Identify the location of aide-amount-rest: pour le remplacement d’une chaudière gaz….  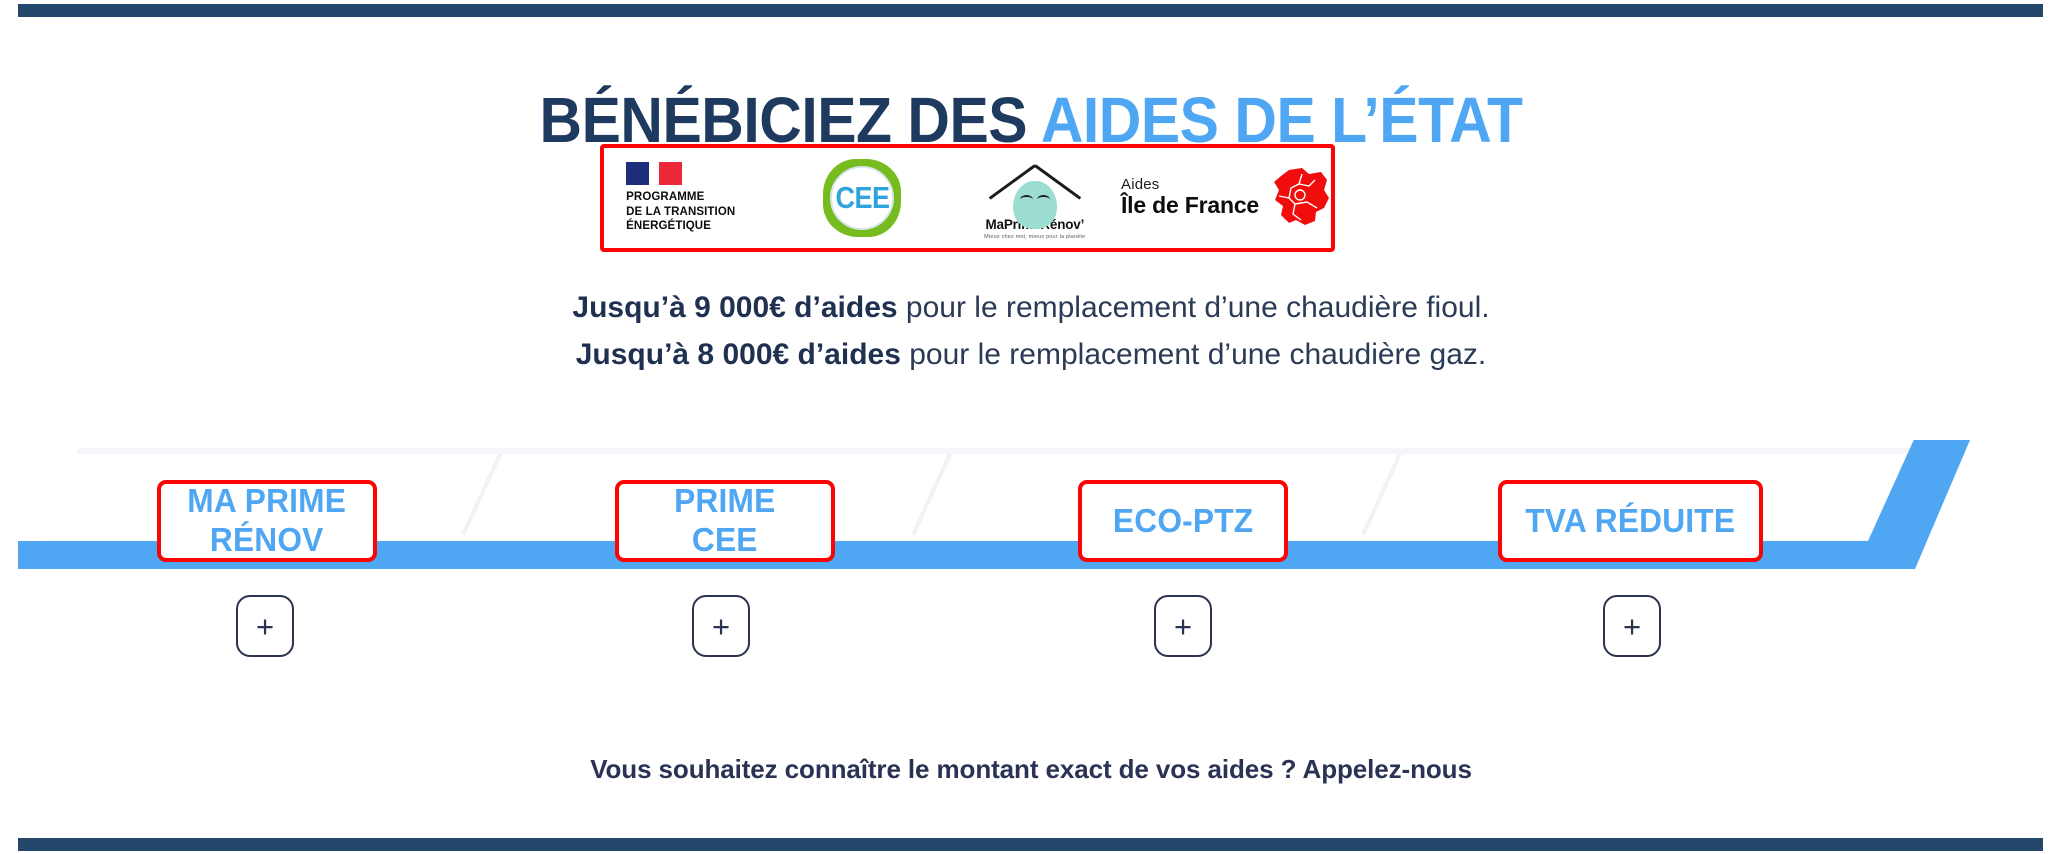
(1193, 355).